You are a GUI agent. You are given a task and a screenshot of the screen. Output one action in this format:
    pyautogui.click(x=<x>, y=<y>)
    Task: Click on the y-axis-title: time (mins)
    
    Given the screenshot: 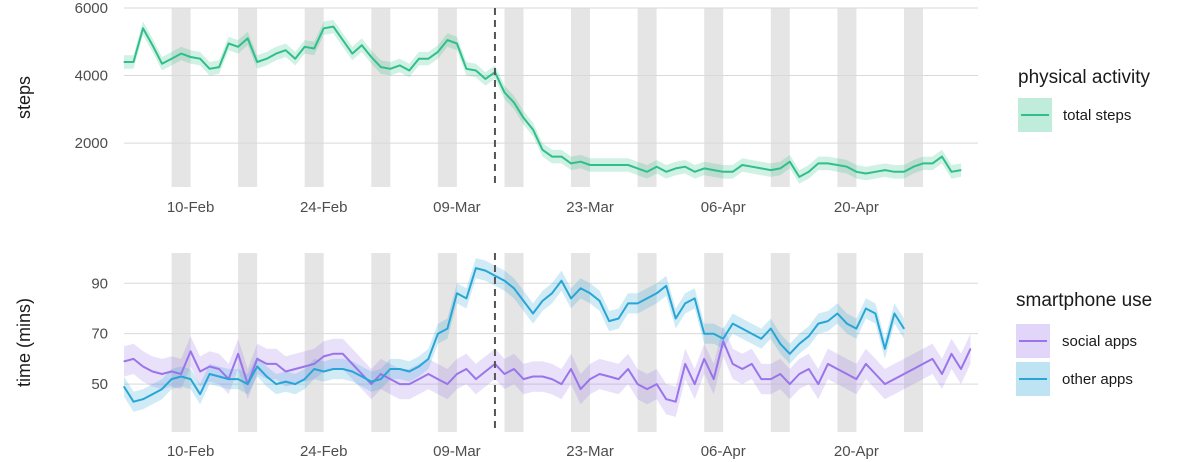 What is the action you would take?
    pyautogui.click(x=24, y=342)
    